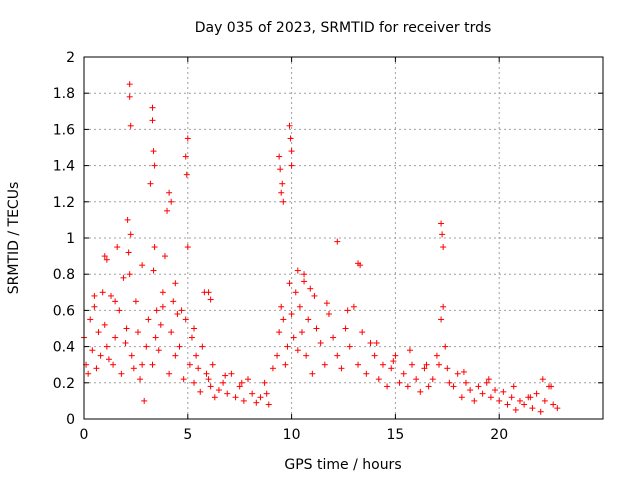 Image resolution: width=640 pixels, height=480 pixels. What do you see at coordinates (187, 435) in the screenshot?
I see `x-tick-label: 5` at bounding box center [187, 435].